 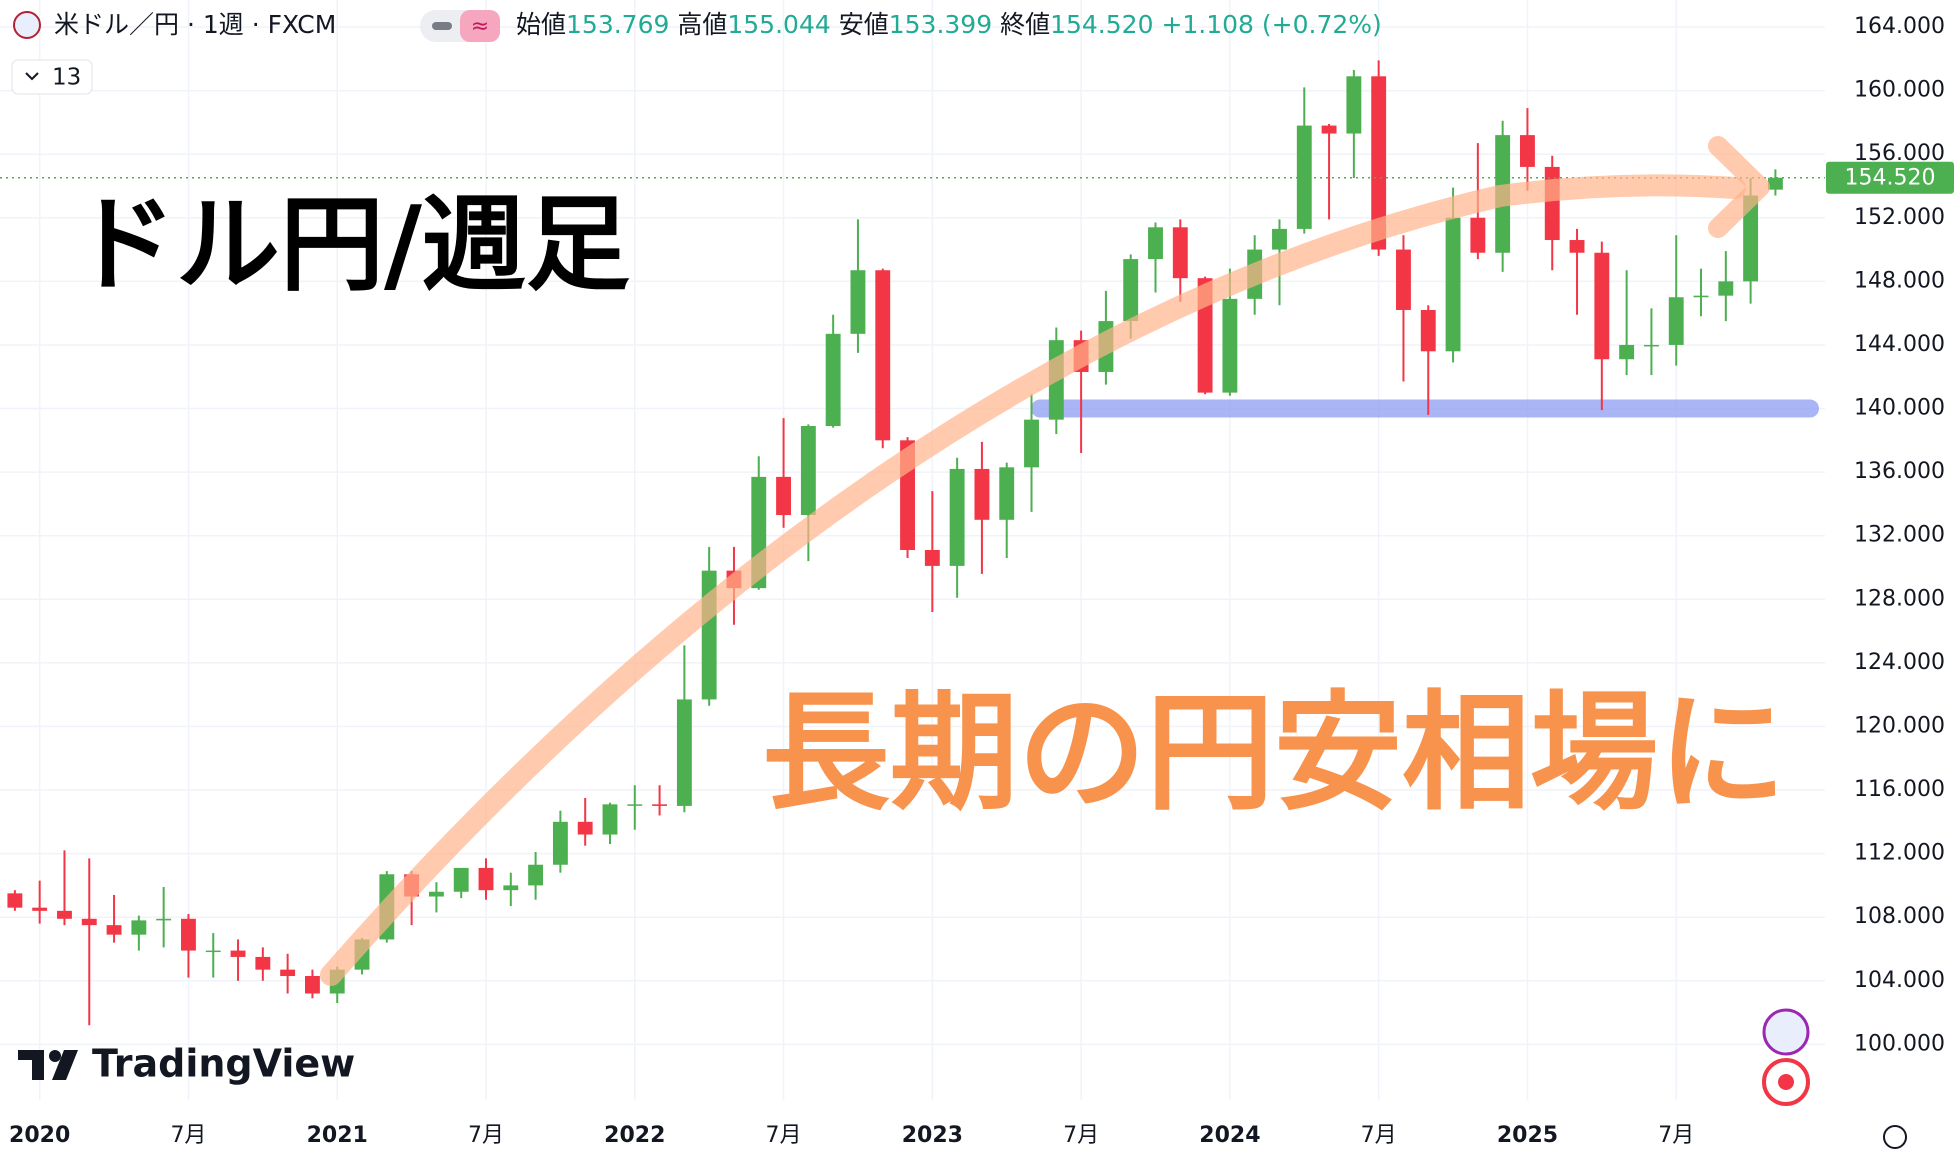 I want to click on last-price-tag, so click(x=1890, y=177).